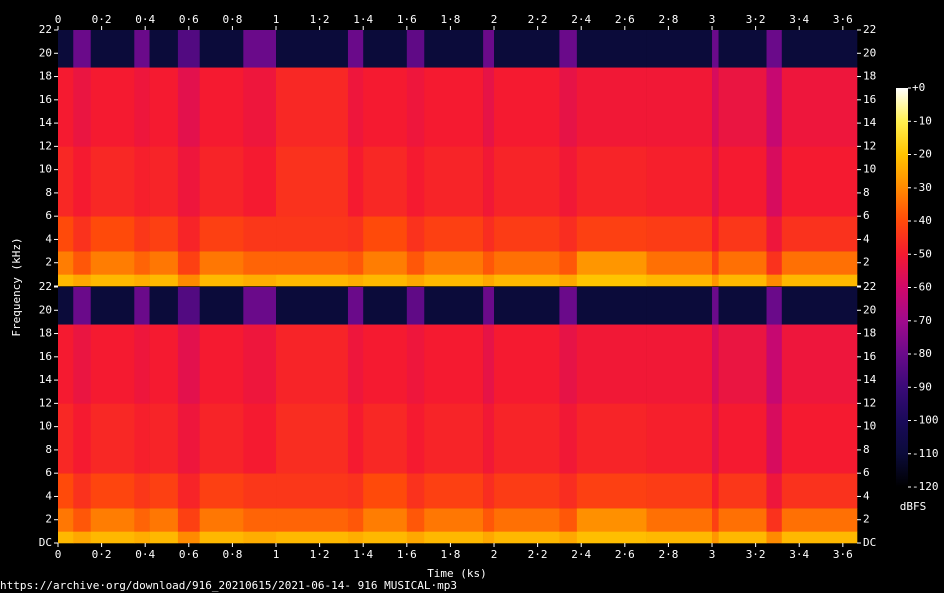 The width and height of the screenshot is (944, 593). I want to click on y-tick-label: 18, so click(869, 76).